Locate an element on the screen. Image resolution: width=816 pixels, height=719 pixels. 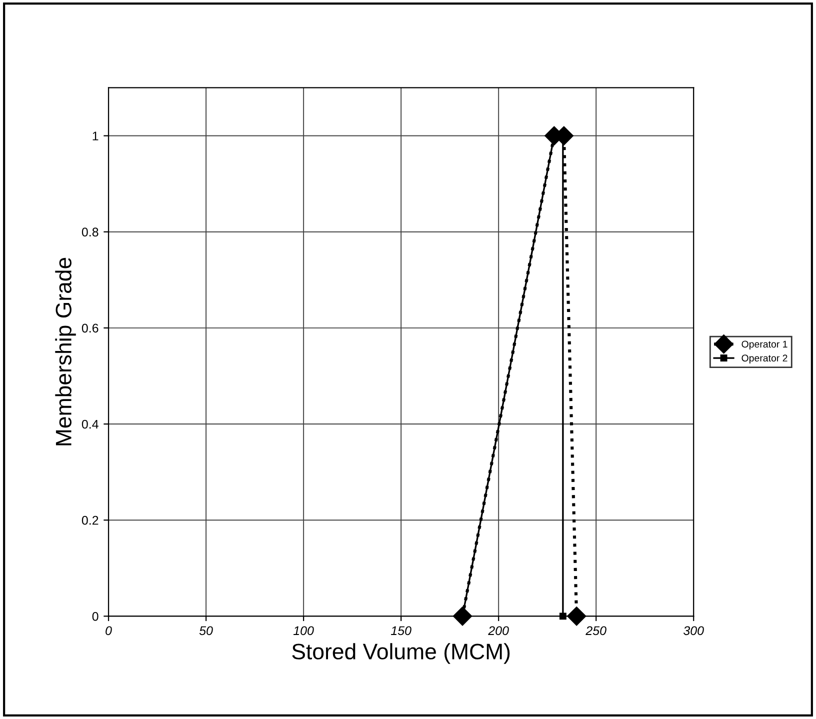
x-tick-label: 200 is located at coordinates (498, 631).